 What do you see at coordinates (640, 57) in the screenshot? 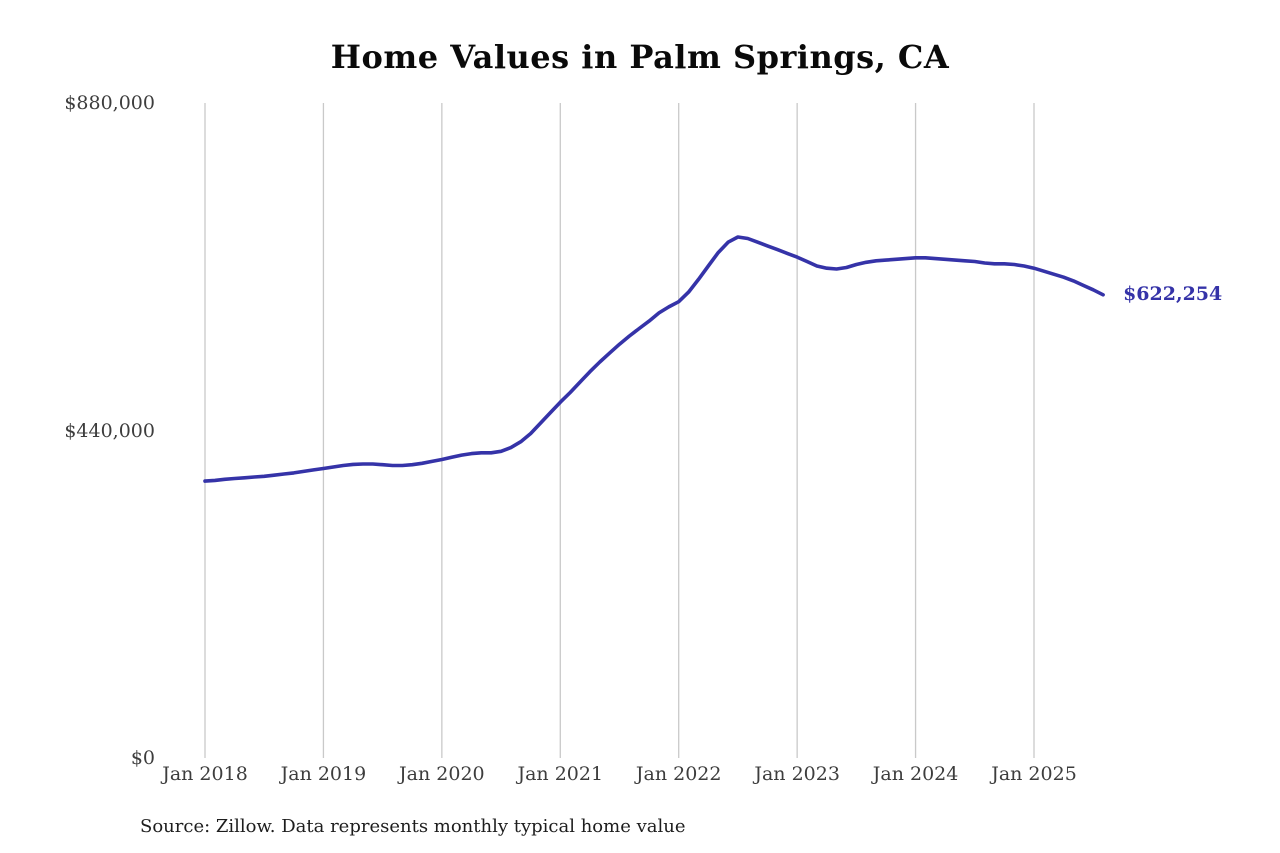
I see `chart-title: Home Values in Palm Springs, CA` at bounding box center [640, 57].